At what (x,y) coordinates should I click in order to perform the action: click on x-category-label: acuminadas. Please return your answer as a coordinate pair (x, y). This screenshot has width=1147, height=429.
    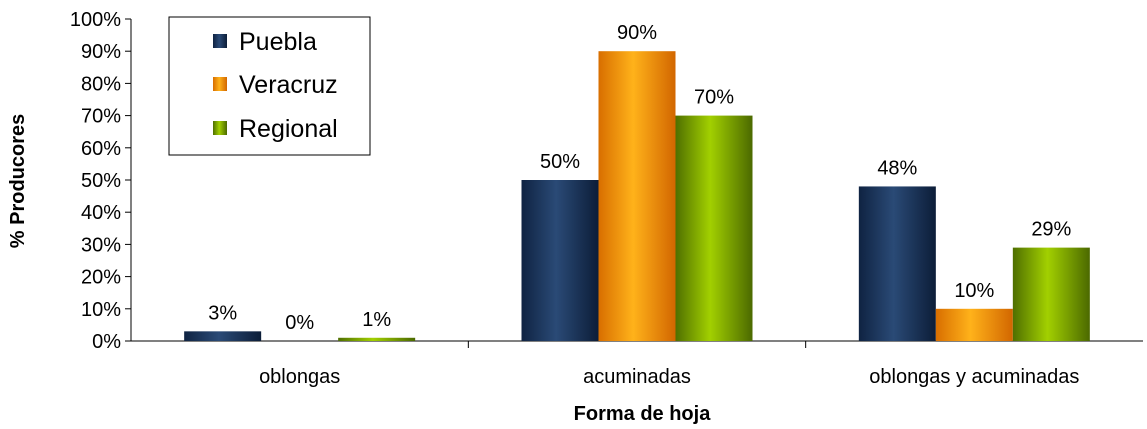
    Looking at the image, I should click on (637, 377).